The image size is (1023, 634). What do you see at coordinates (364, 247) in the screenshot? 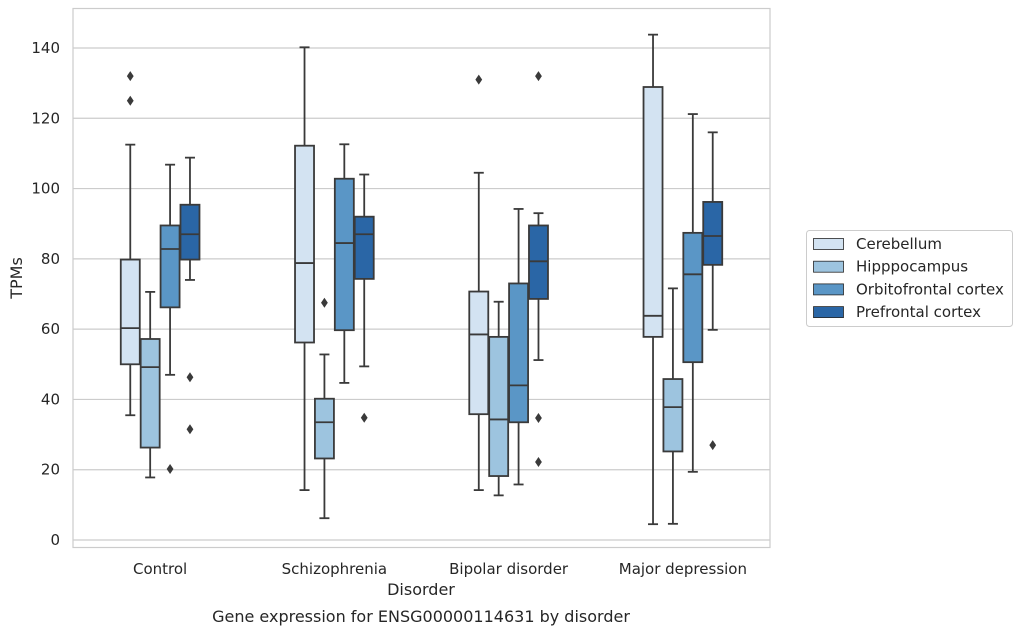
I see `box-body-prefrontal-cortex-schizophrenia` at bounding box center [364, 247].